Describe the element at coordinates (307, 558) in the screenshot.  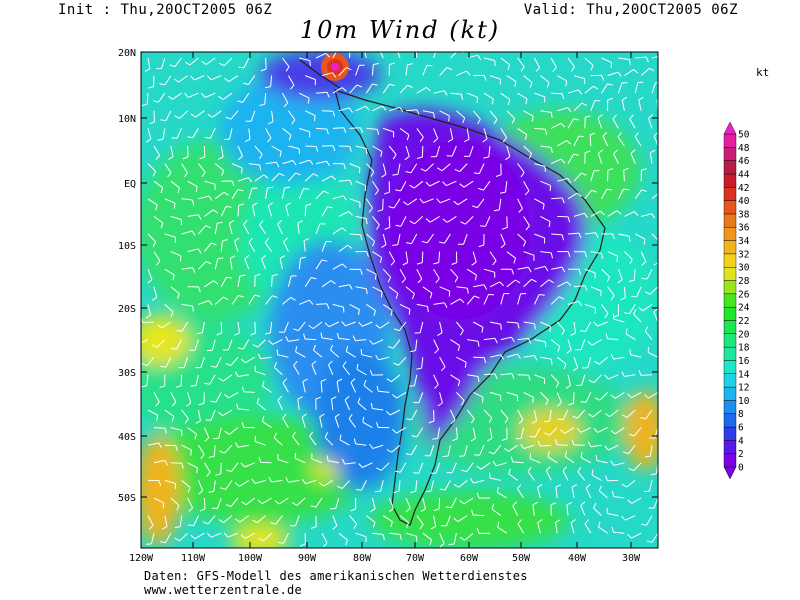
I see `lon-label: 90W` at that location.